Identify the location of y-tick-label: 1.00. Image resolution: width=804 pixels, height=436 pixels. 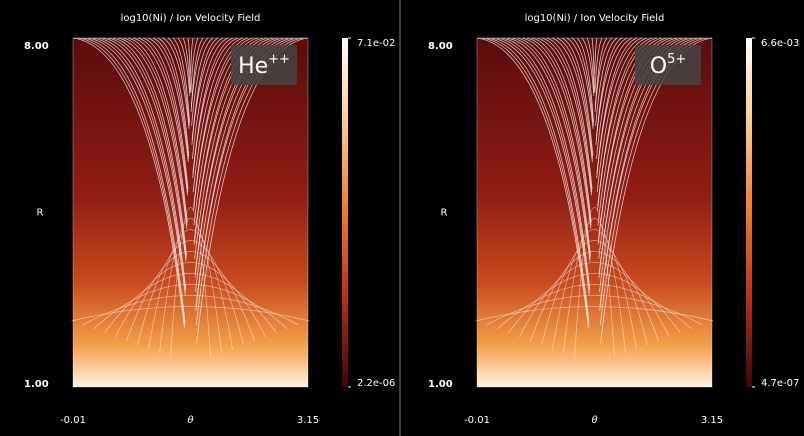
(36, 384).